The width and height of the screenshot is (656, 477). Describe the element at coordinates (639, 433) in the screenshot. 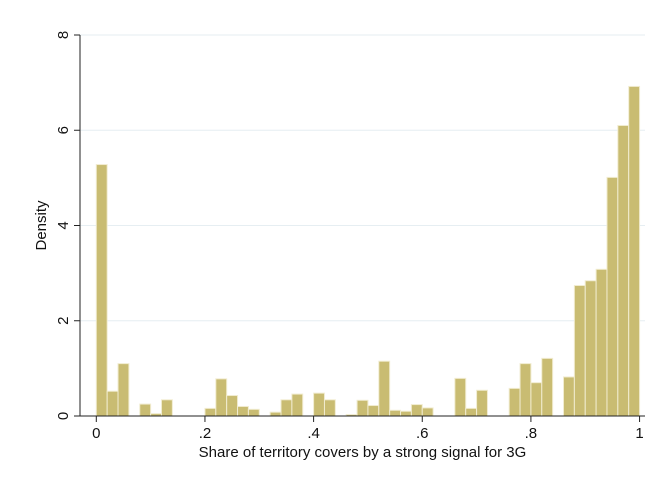

I see `x-tick-label: 1` at that location.